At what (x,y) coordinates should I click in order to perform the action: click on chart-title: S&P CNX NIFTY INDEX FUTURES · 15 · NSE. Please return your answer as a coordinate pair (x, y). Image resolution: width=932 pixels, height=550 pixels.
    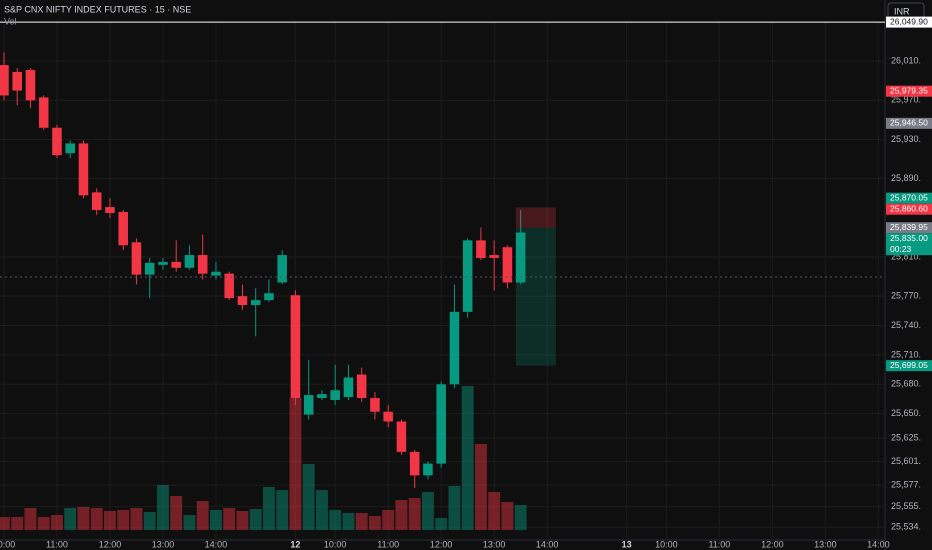
    Looking at the image, I should click on (97, 9).